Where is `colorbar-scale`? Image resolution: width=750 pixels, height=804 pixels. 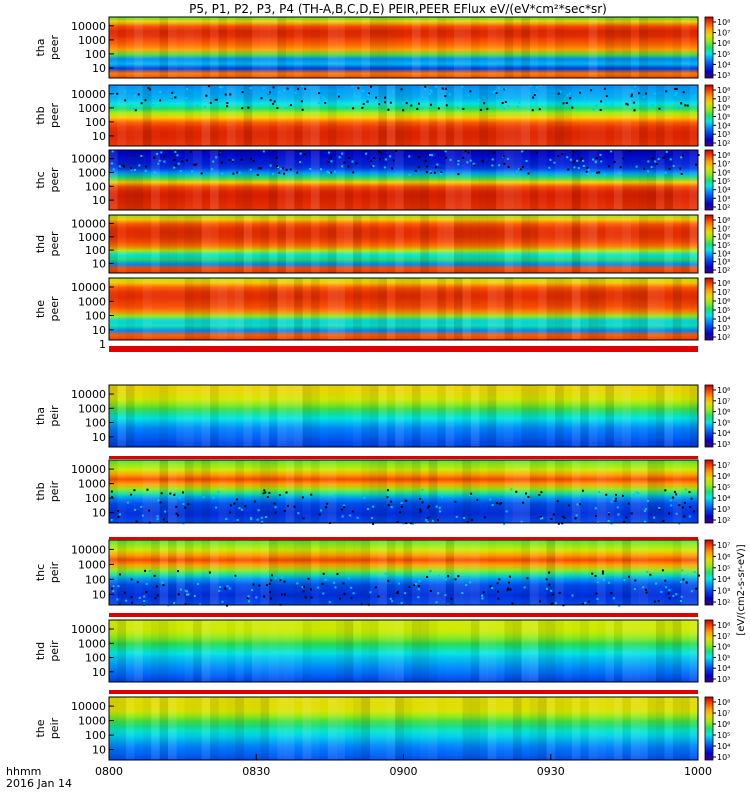
colorbar-scale is located at coordinates (709, 309).